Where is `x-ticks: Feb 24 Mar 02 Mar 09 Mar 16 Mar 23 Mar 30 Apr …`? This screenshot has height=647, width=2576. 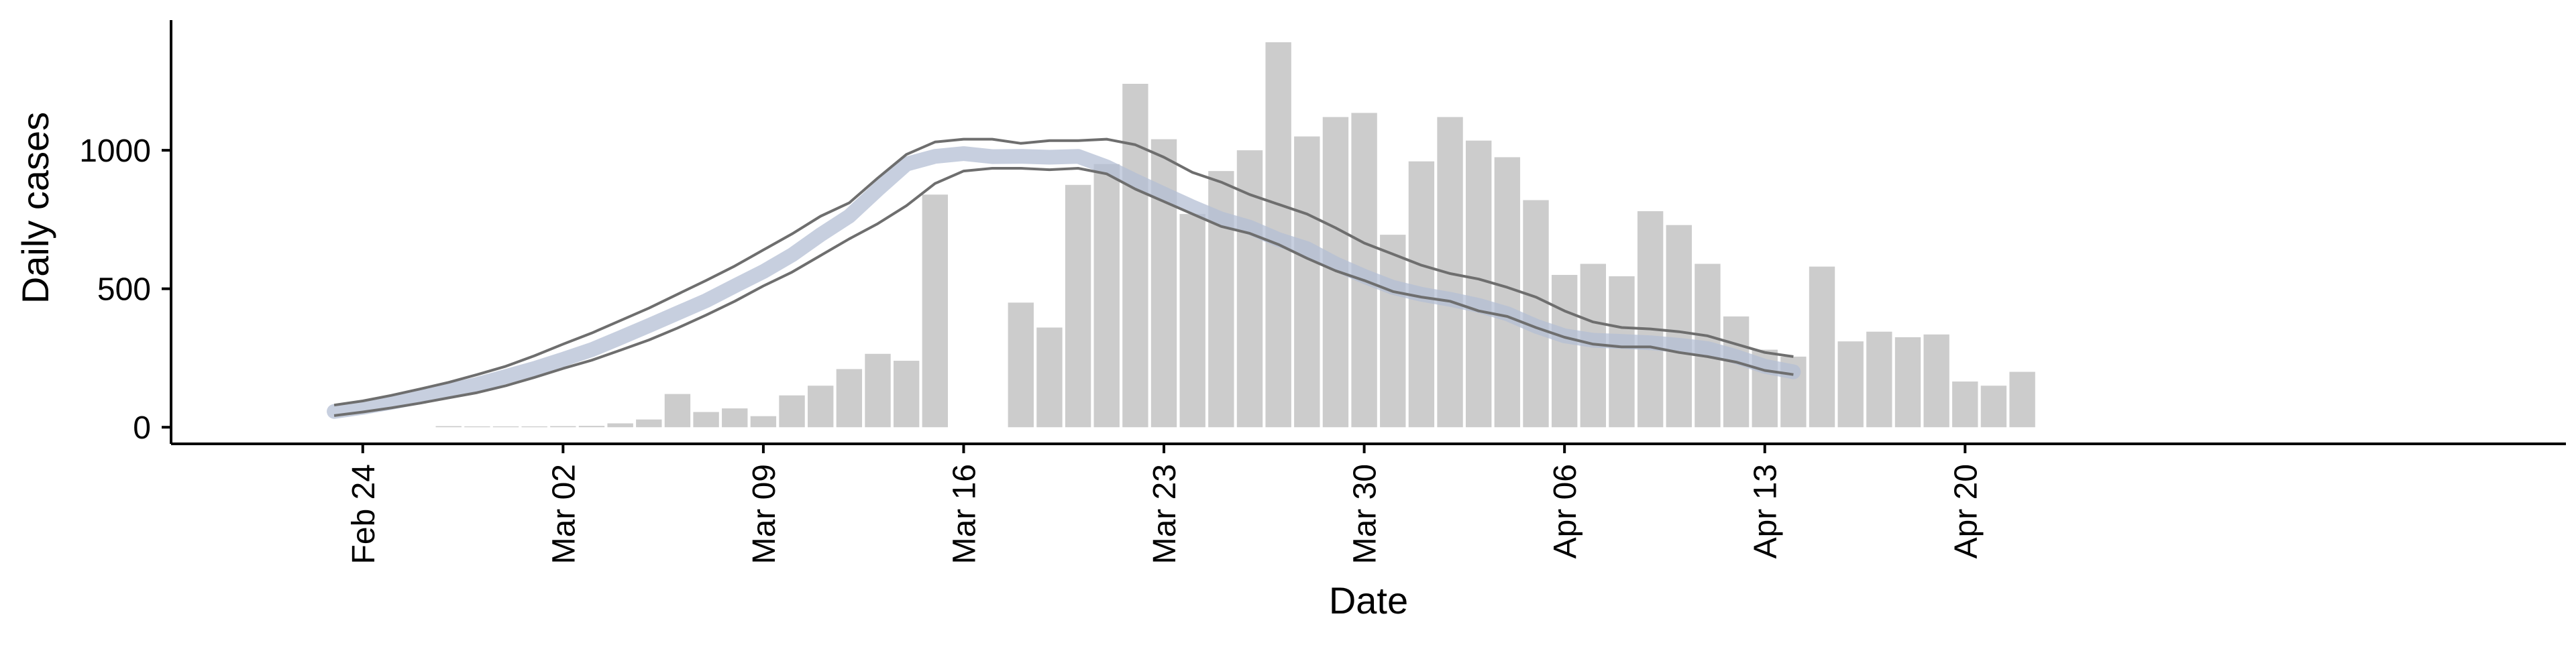 x-ticks: Feb 24 Mar 02 Mar 09 Mar 16 Mar 23 Mar 30 Apr … is located at coordinates (1165, 504).